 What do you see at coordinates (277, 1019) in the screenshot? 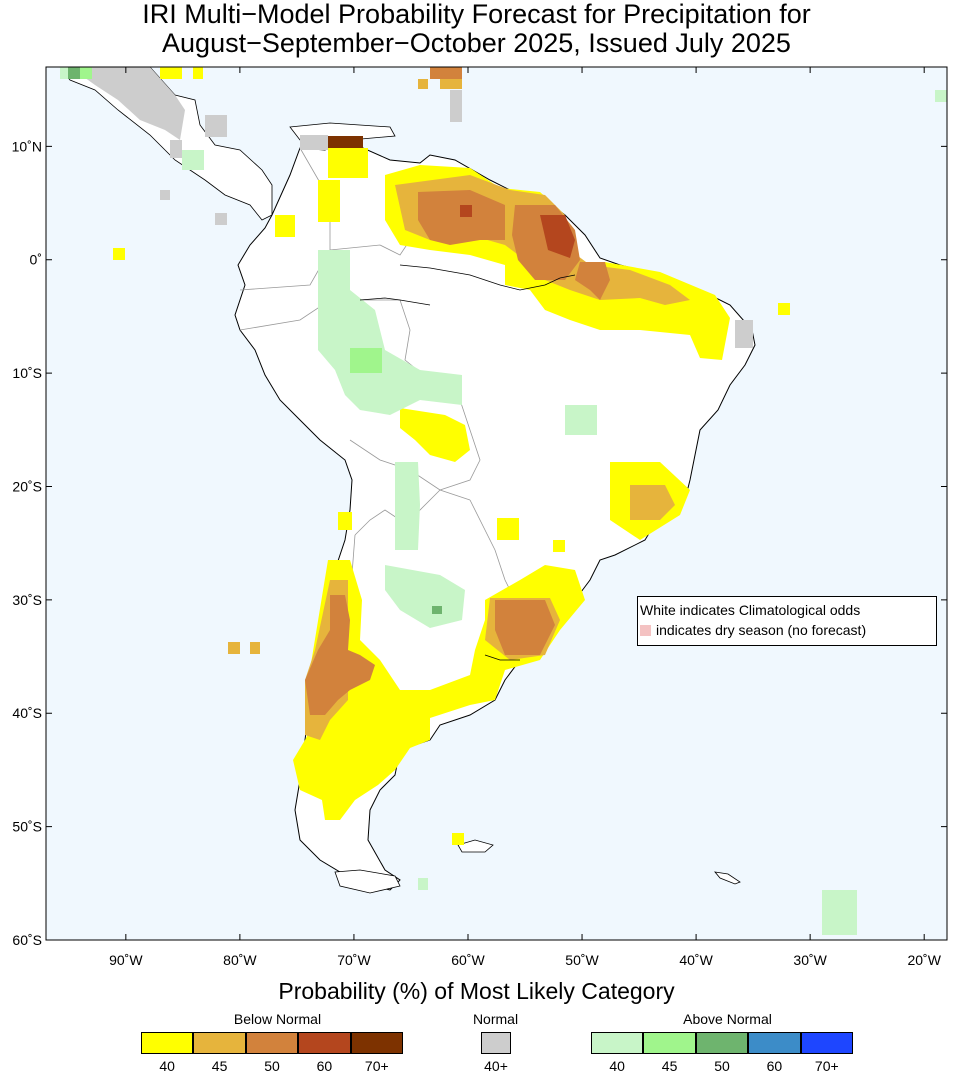
I see `legend-below-title: Below Normal` at bounding box center [277, 1019].